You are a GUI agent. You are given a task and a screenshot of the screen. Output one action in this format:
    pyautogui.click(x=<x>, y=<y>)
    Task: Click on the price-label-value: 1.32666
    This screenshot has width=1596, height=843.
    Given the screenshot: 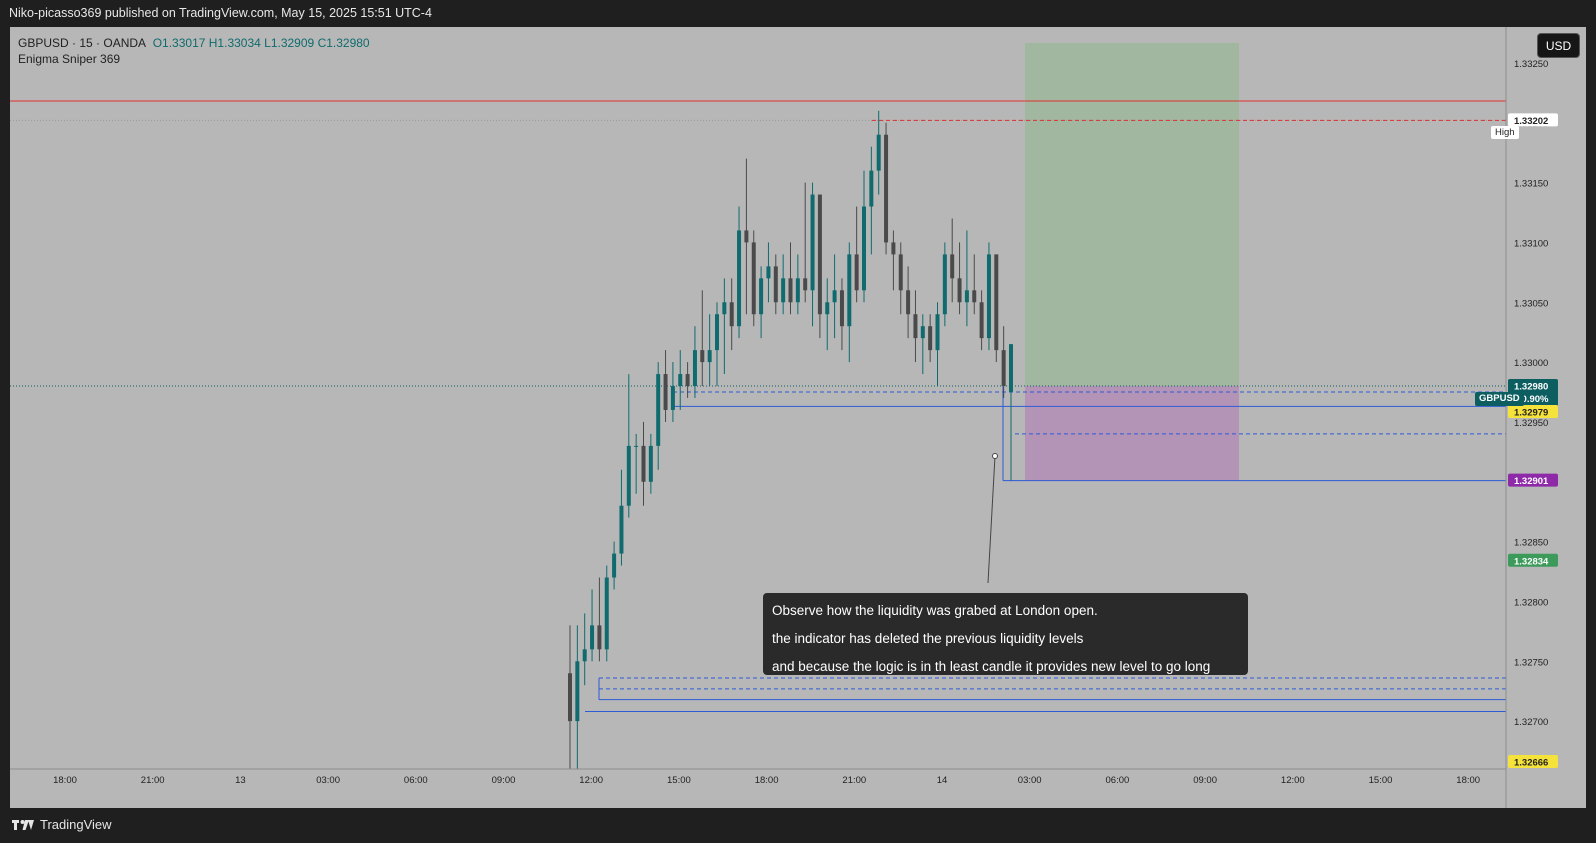 What is the action you would take?
    pyautogui.click(x=1531, y=763)
    